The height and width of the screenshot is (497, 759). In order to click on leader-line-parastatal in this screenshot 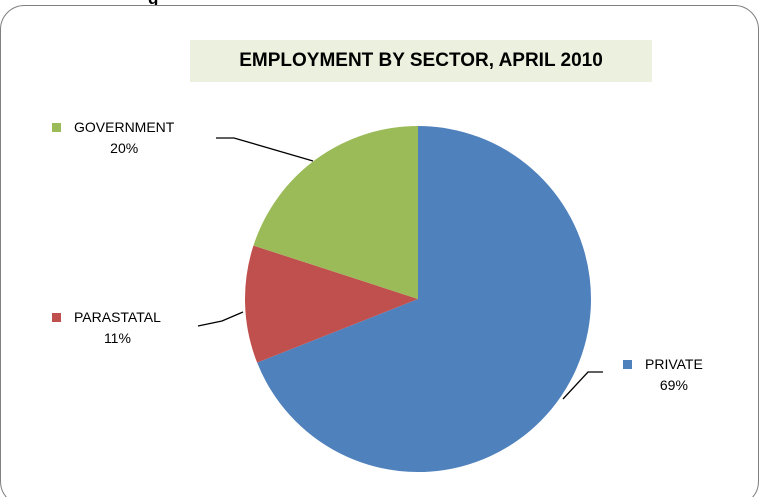, I will do `click(220, 319)`.